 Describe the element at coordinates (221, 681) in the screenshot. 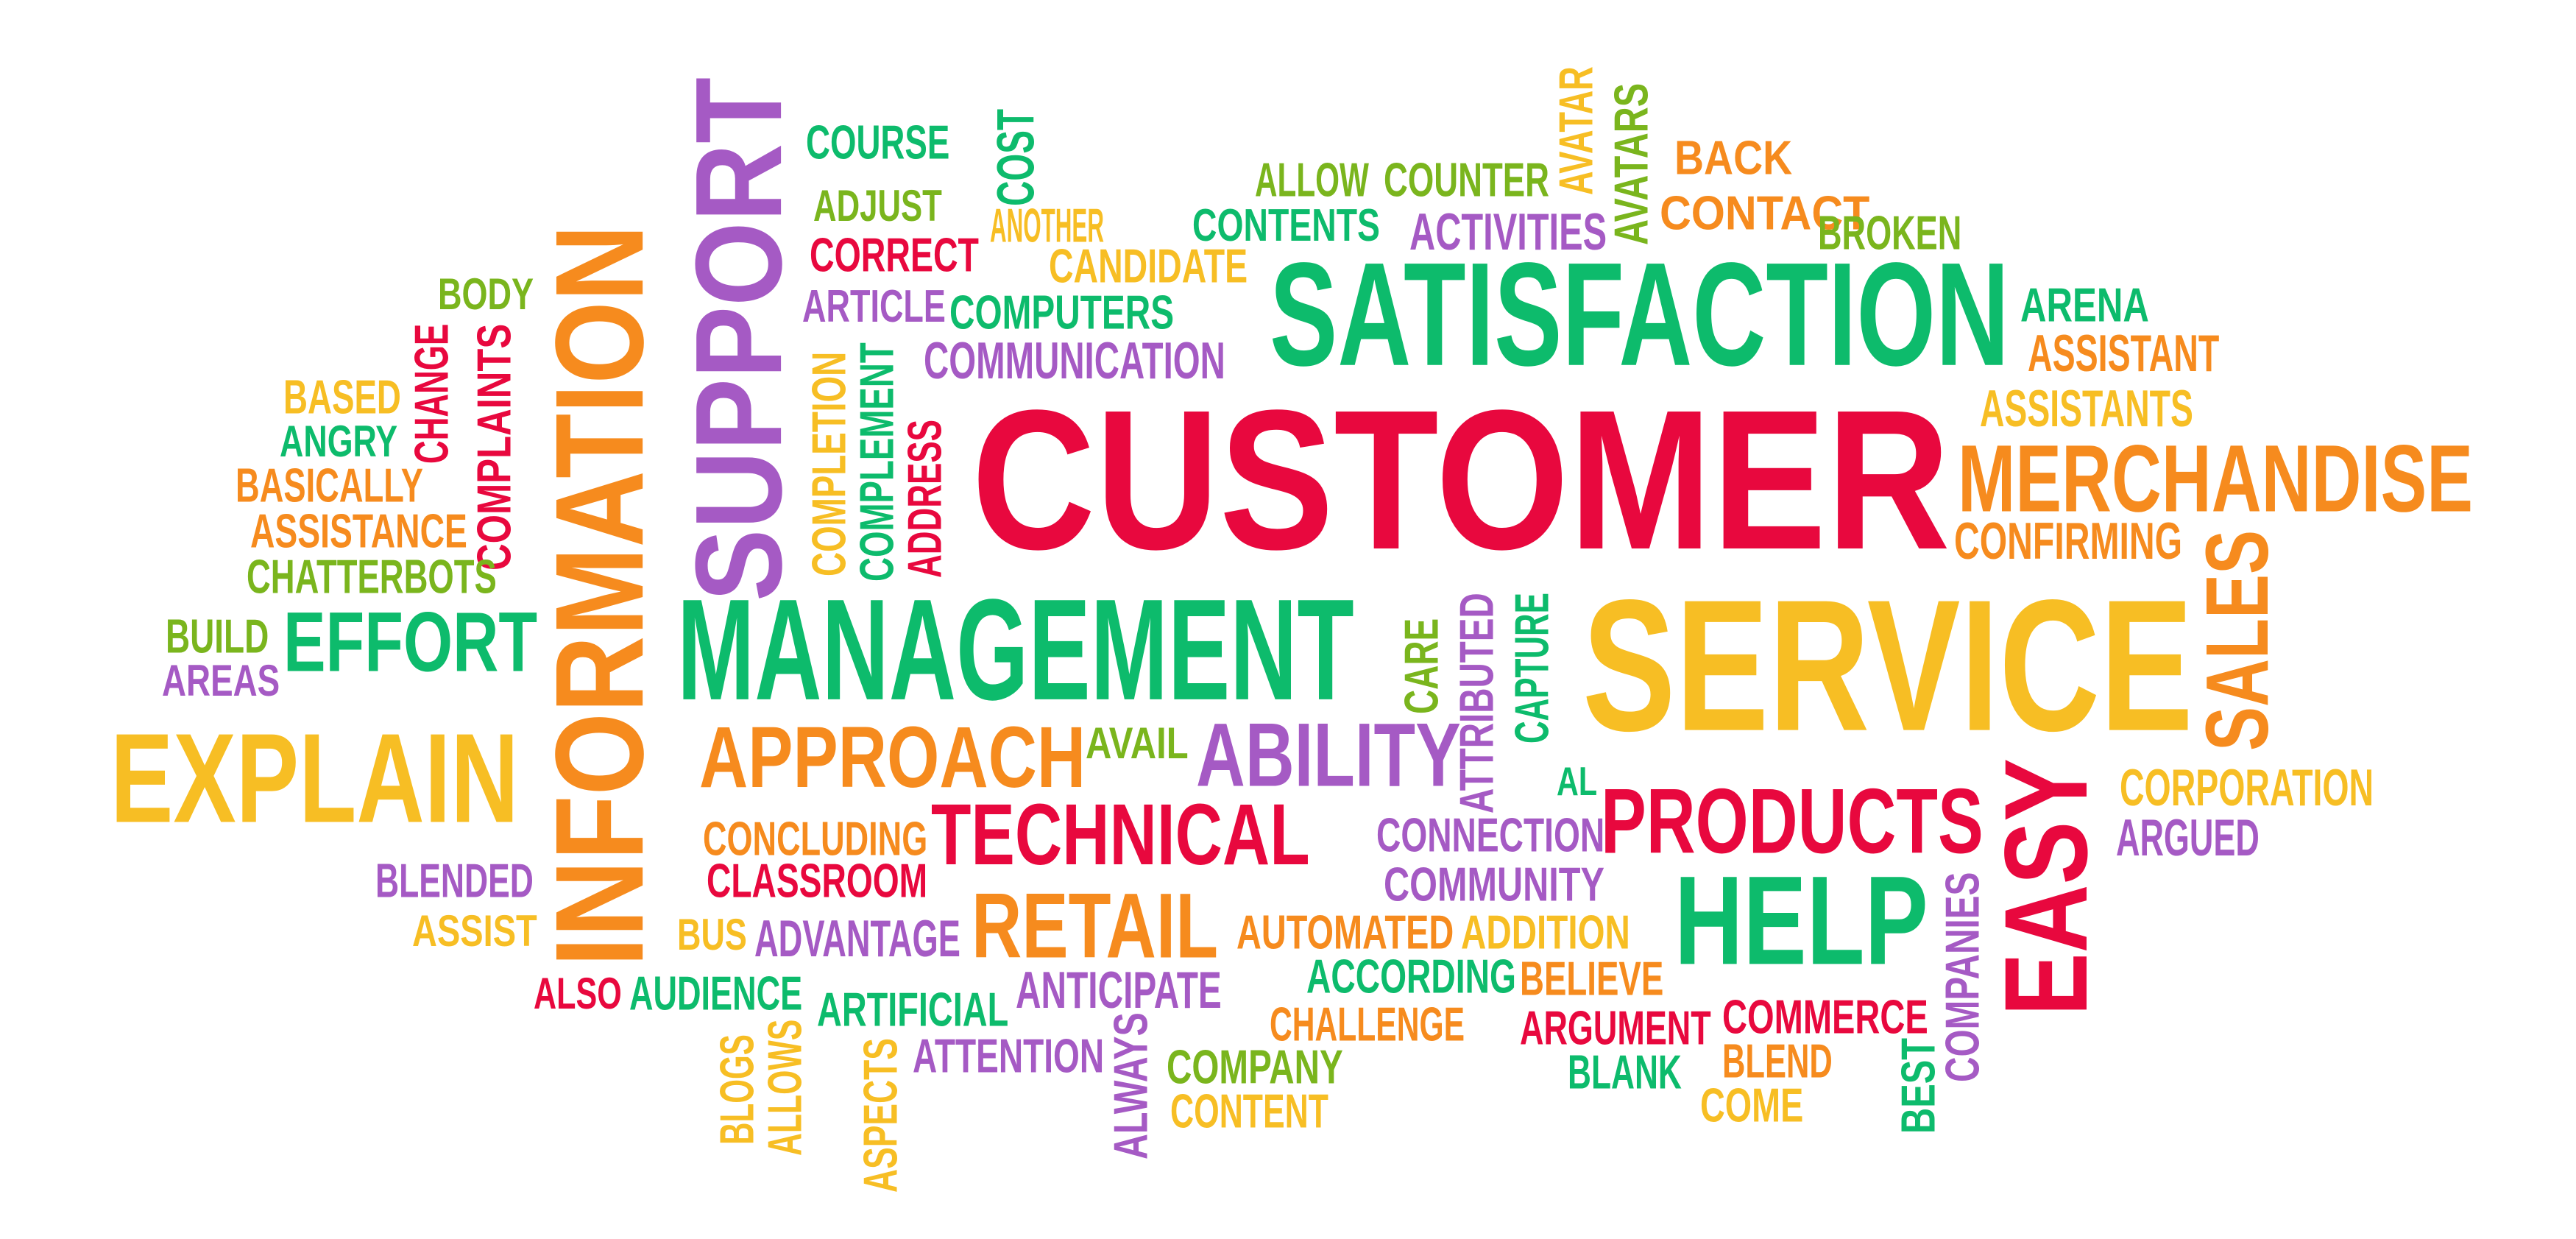

I see `word-areas: AREAS` at that location.